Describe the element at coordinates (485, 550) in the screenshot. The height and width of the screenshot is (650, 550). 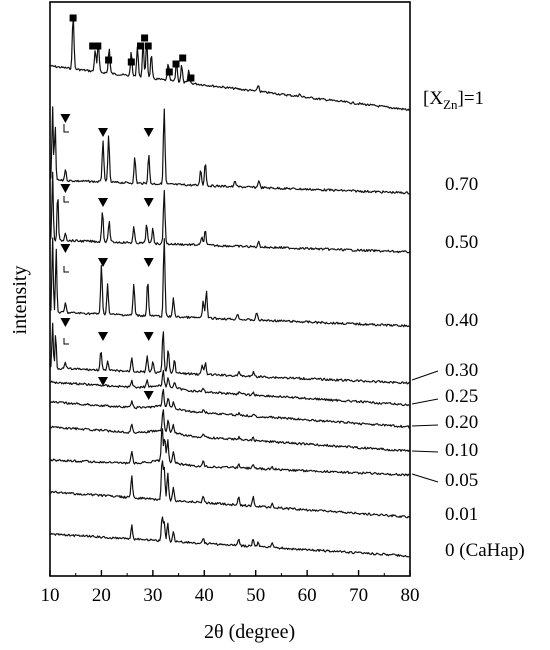
I see `series-label: 0 (CaHap)` at that location.